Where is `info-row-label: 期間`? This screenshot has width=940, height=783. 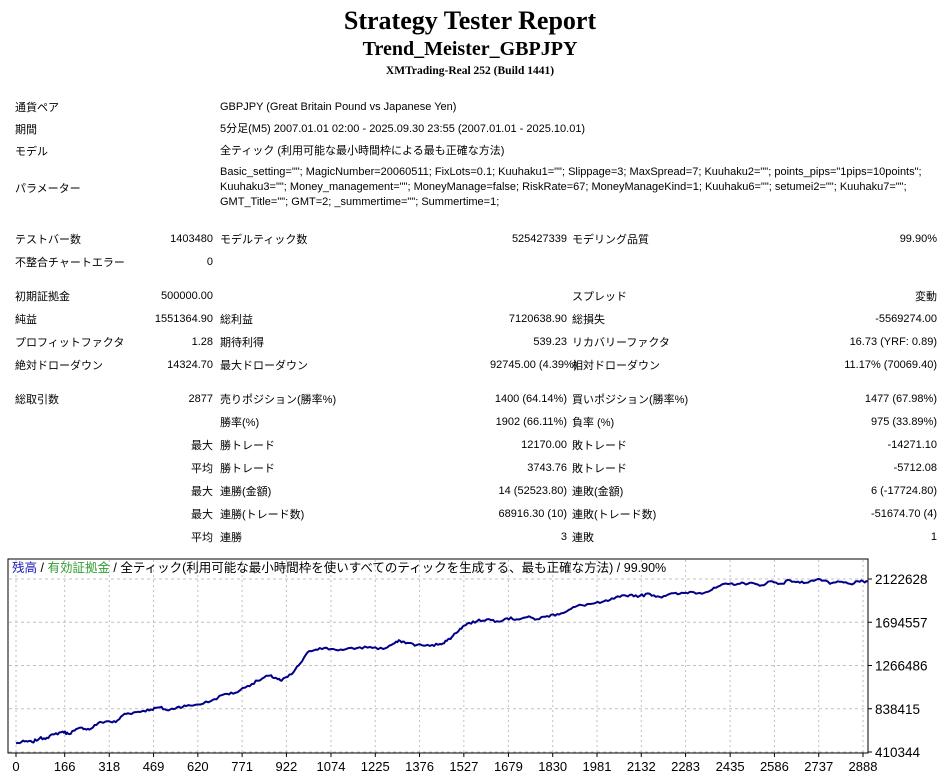 info-row-label: 期間 is located at coordinates (26, 130).